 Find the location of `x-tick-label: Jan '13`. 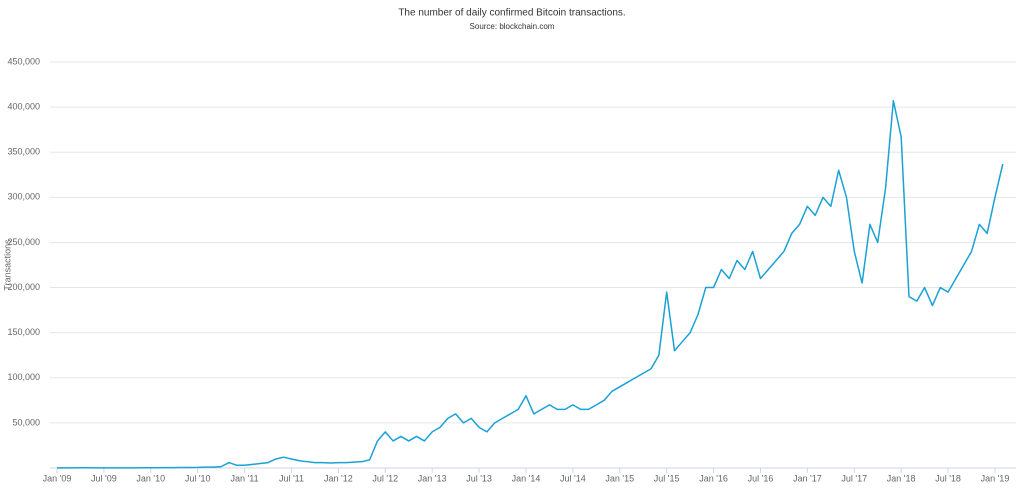

x-tick-label: Jan '13 is located at coordinates (432, 478).